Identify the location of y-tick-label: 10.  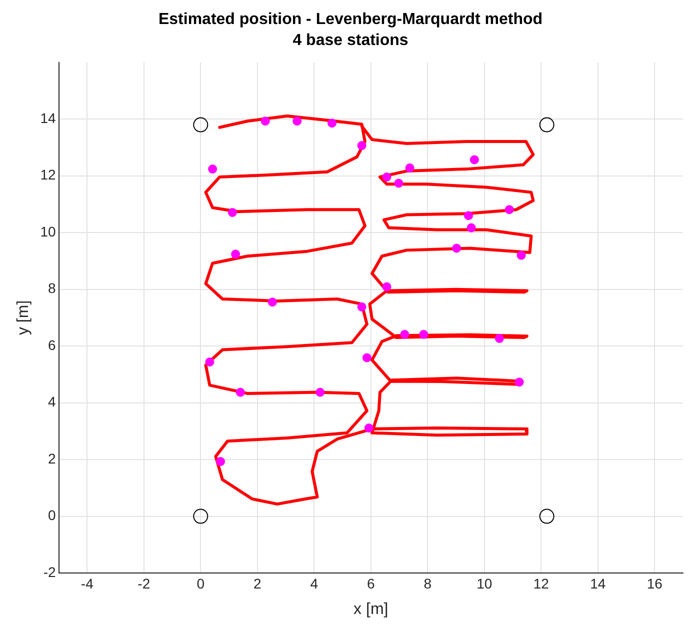
(48, 231).